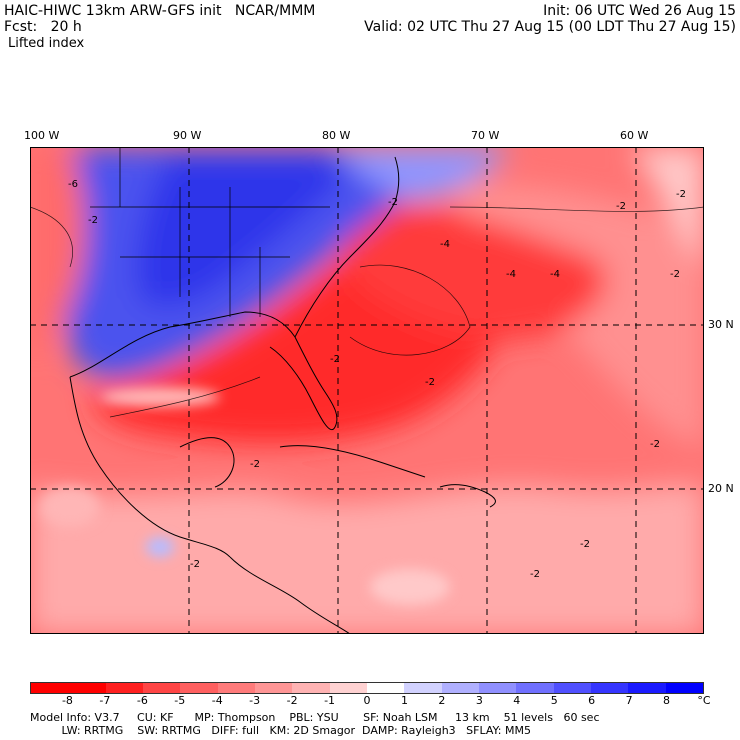 The width and height of the screenshot is (740, 740). I want to click on lat-label-30n: 30 N, so click(721, 324).